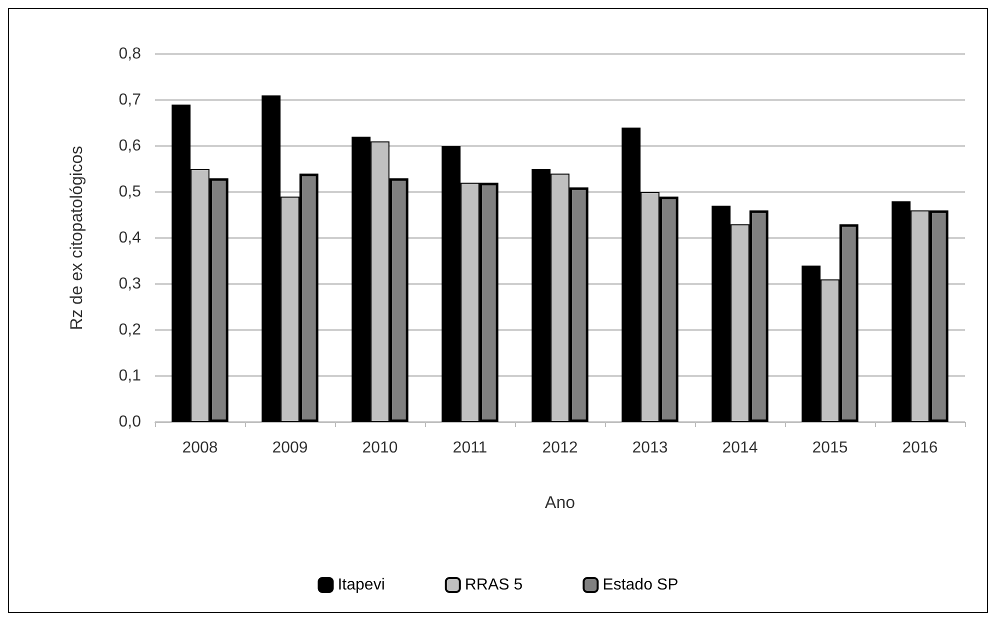  Describe the element at coordinates (640, 585) in the screenshot. I see `legend-label: Estado SP` at that location.